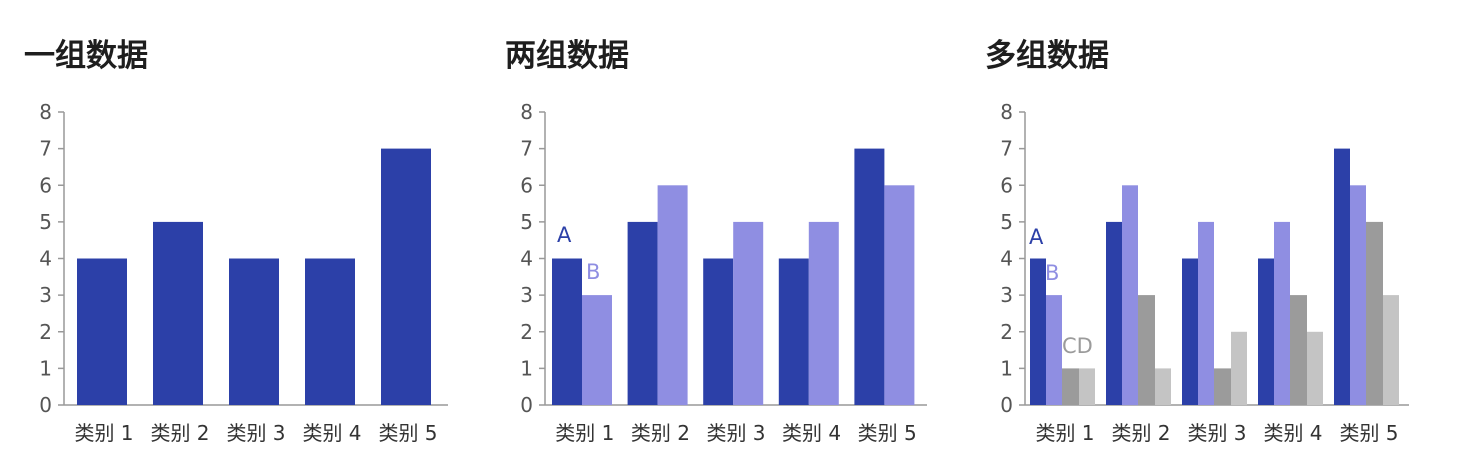  Describe the element at coordinates (86, 56) in the screenshot. I see `chart-title: 一组数据` at that location.